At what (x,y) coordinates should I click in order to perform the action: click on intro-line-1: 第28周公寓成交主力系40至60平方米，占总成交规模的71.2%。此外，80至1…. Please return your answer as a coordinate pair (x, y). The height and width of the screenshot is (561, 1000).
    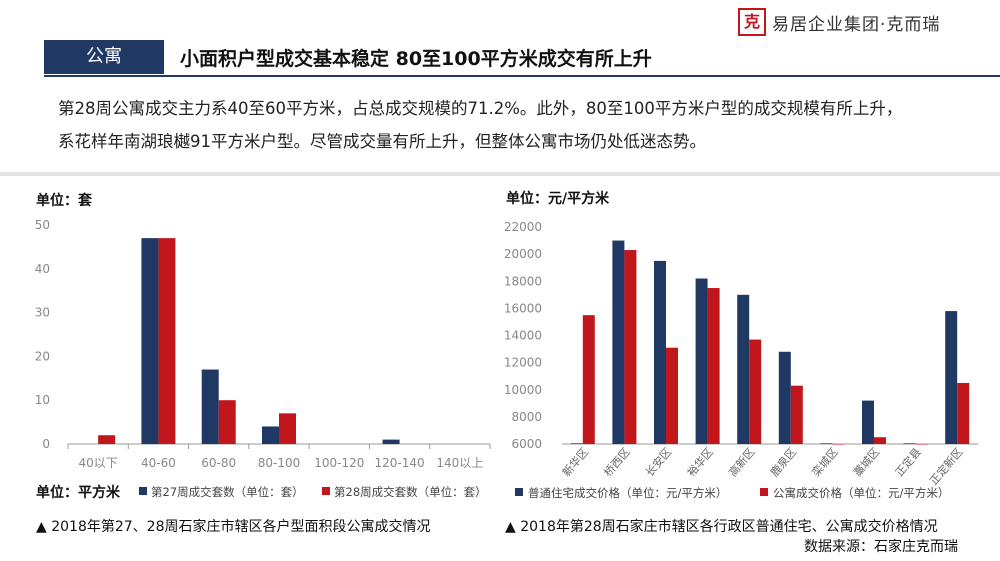
    Looking at the image, I should click on (480, 108).